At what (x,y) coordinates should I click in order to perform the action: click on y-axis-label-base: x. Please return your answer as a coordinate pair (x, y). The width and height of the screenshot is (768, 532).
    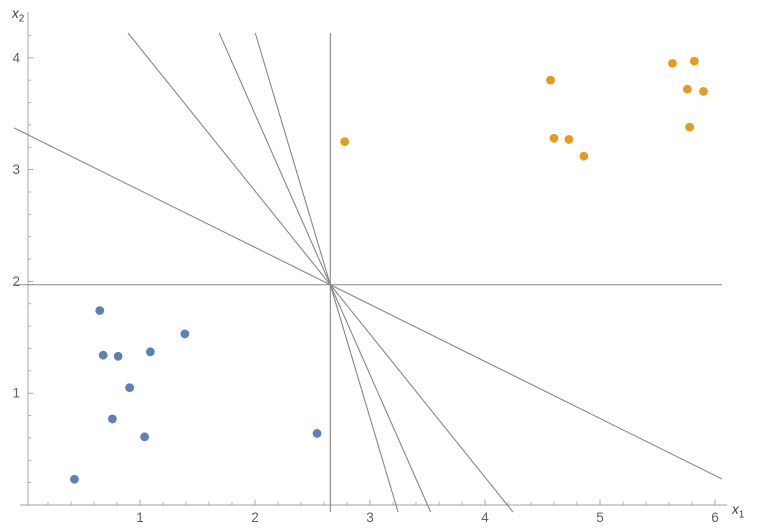
    Looking at the image, I should click on (15, 13).